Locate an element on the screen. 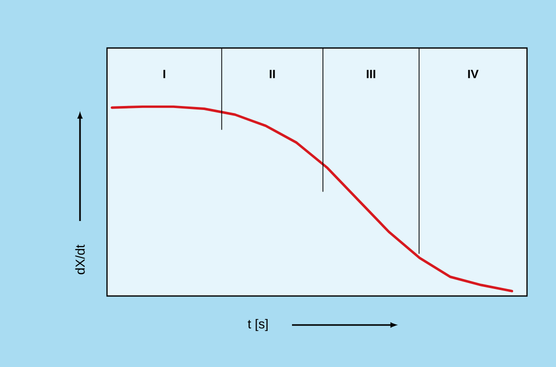 The image size is (556, 367). text: III is located at coordinates (371, 74).